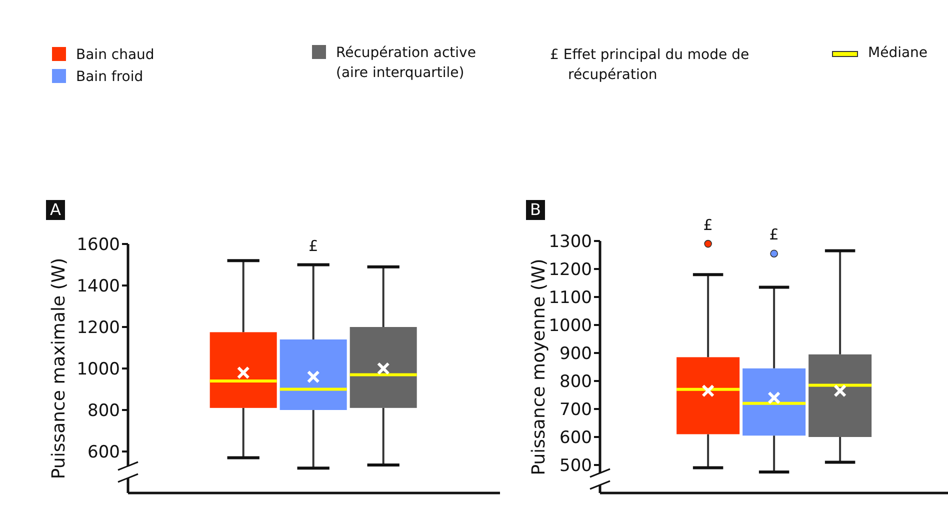  What do you see at coordinates (576, 410) in the screenshot?
I see `y-tick-label: 700` at bounding box center [576, 410].